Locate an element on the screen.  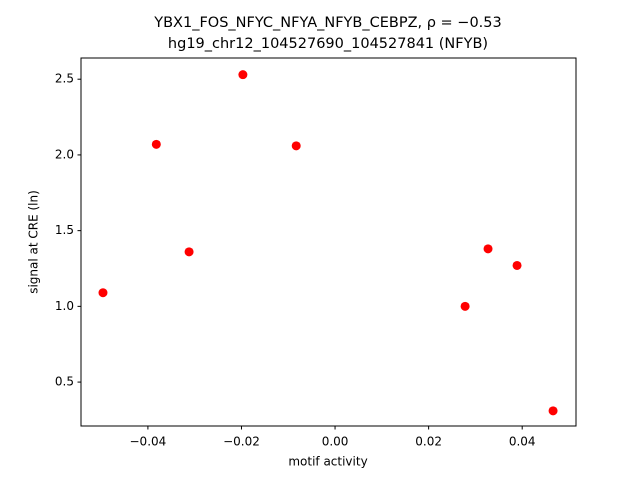
y-tick-label: 2.0 is located at coordinates (64, 154).